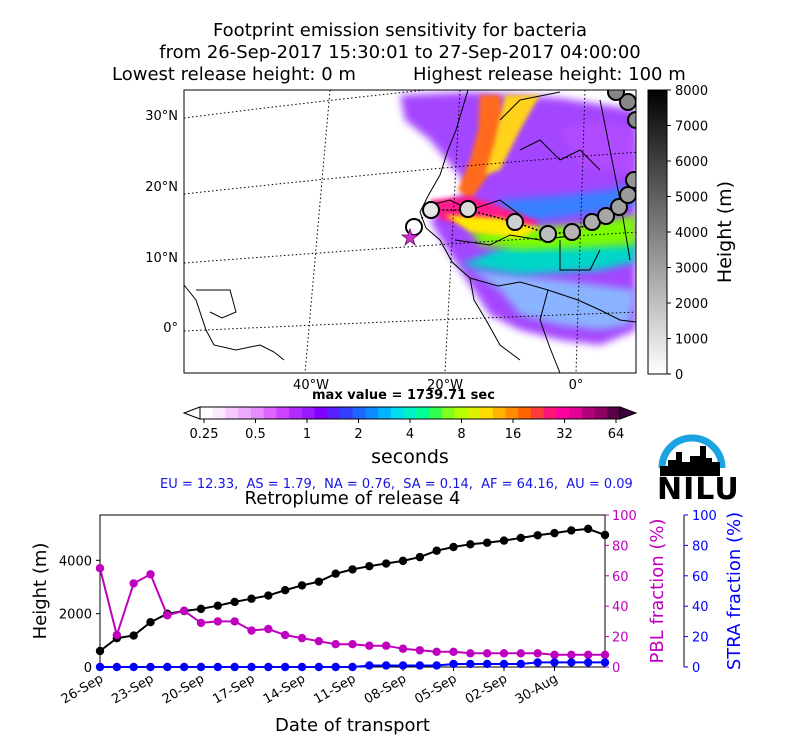 The width and height of the screenshot is (800, 750). I want to click on x-tick-label: 20-Sep, so click(183, 689).